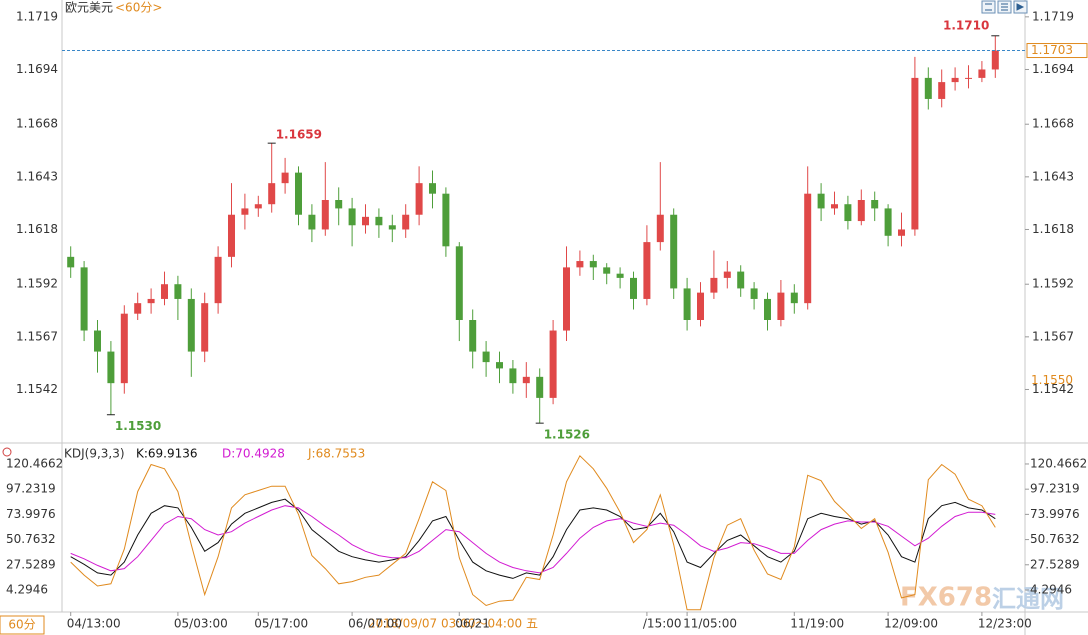 The height and width of the screenshot is (635, 1088). What do you see at coordinates (710, 624) in the screenshot?
I see `x-tick-label: 11/05:00` at bounding box center [710, 624].